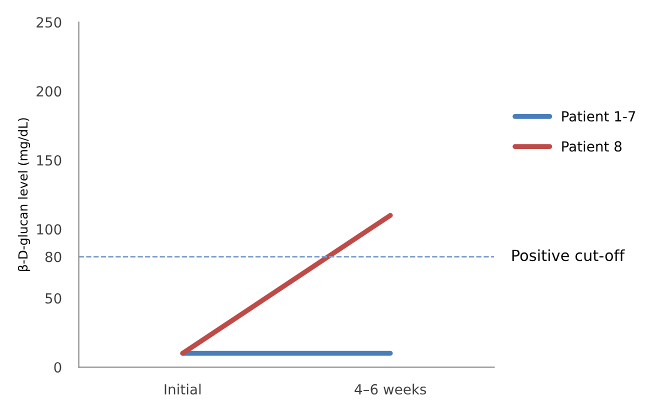 This screenshot has width=646, height=403. I want to click on legend-label: Patient 1-7, so click(599, 116).